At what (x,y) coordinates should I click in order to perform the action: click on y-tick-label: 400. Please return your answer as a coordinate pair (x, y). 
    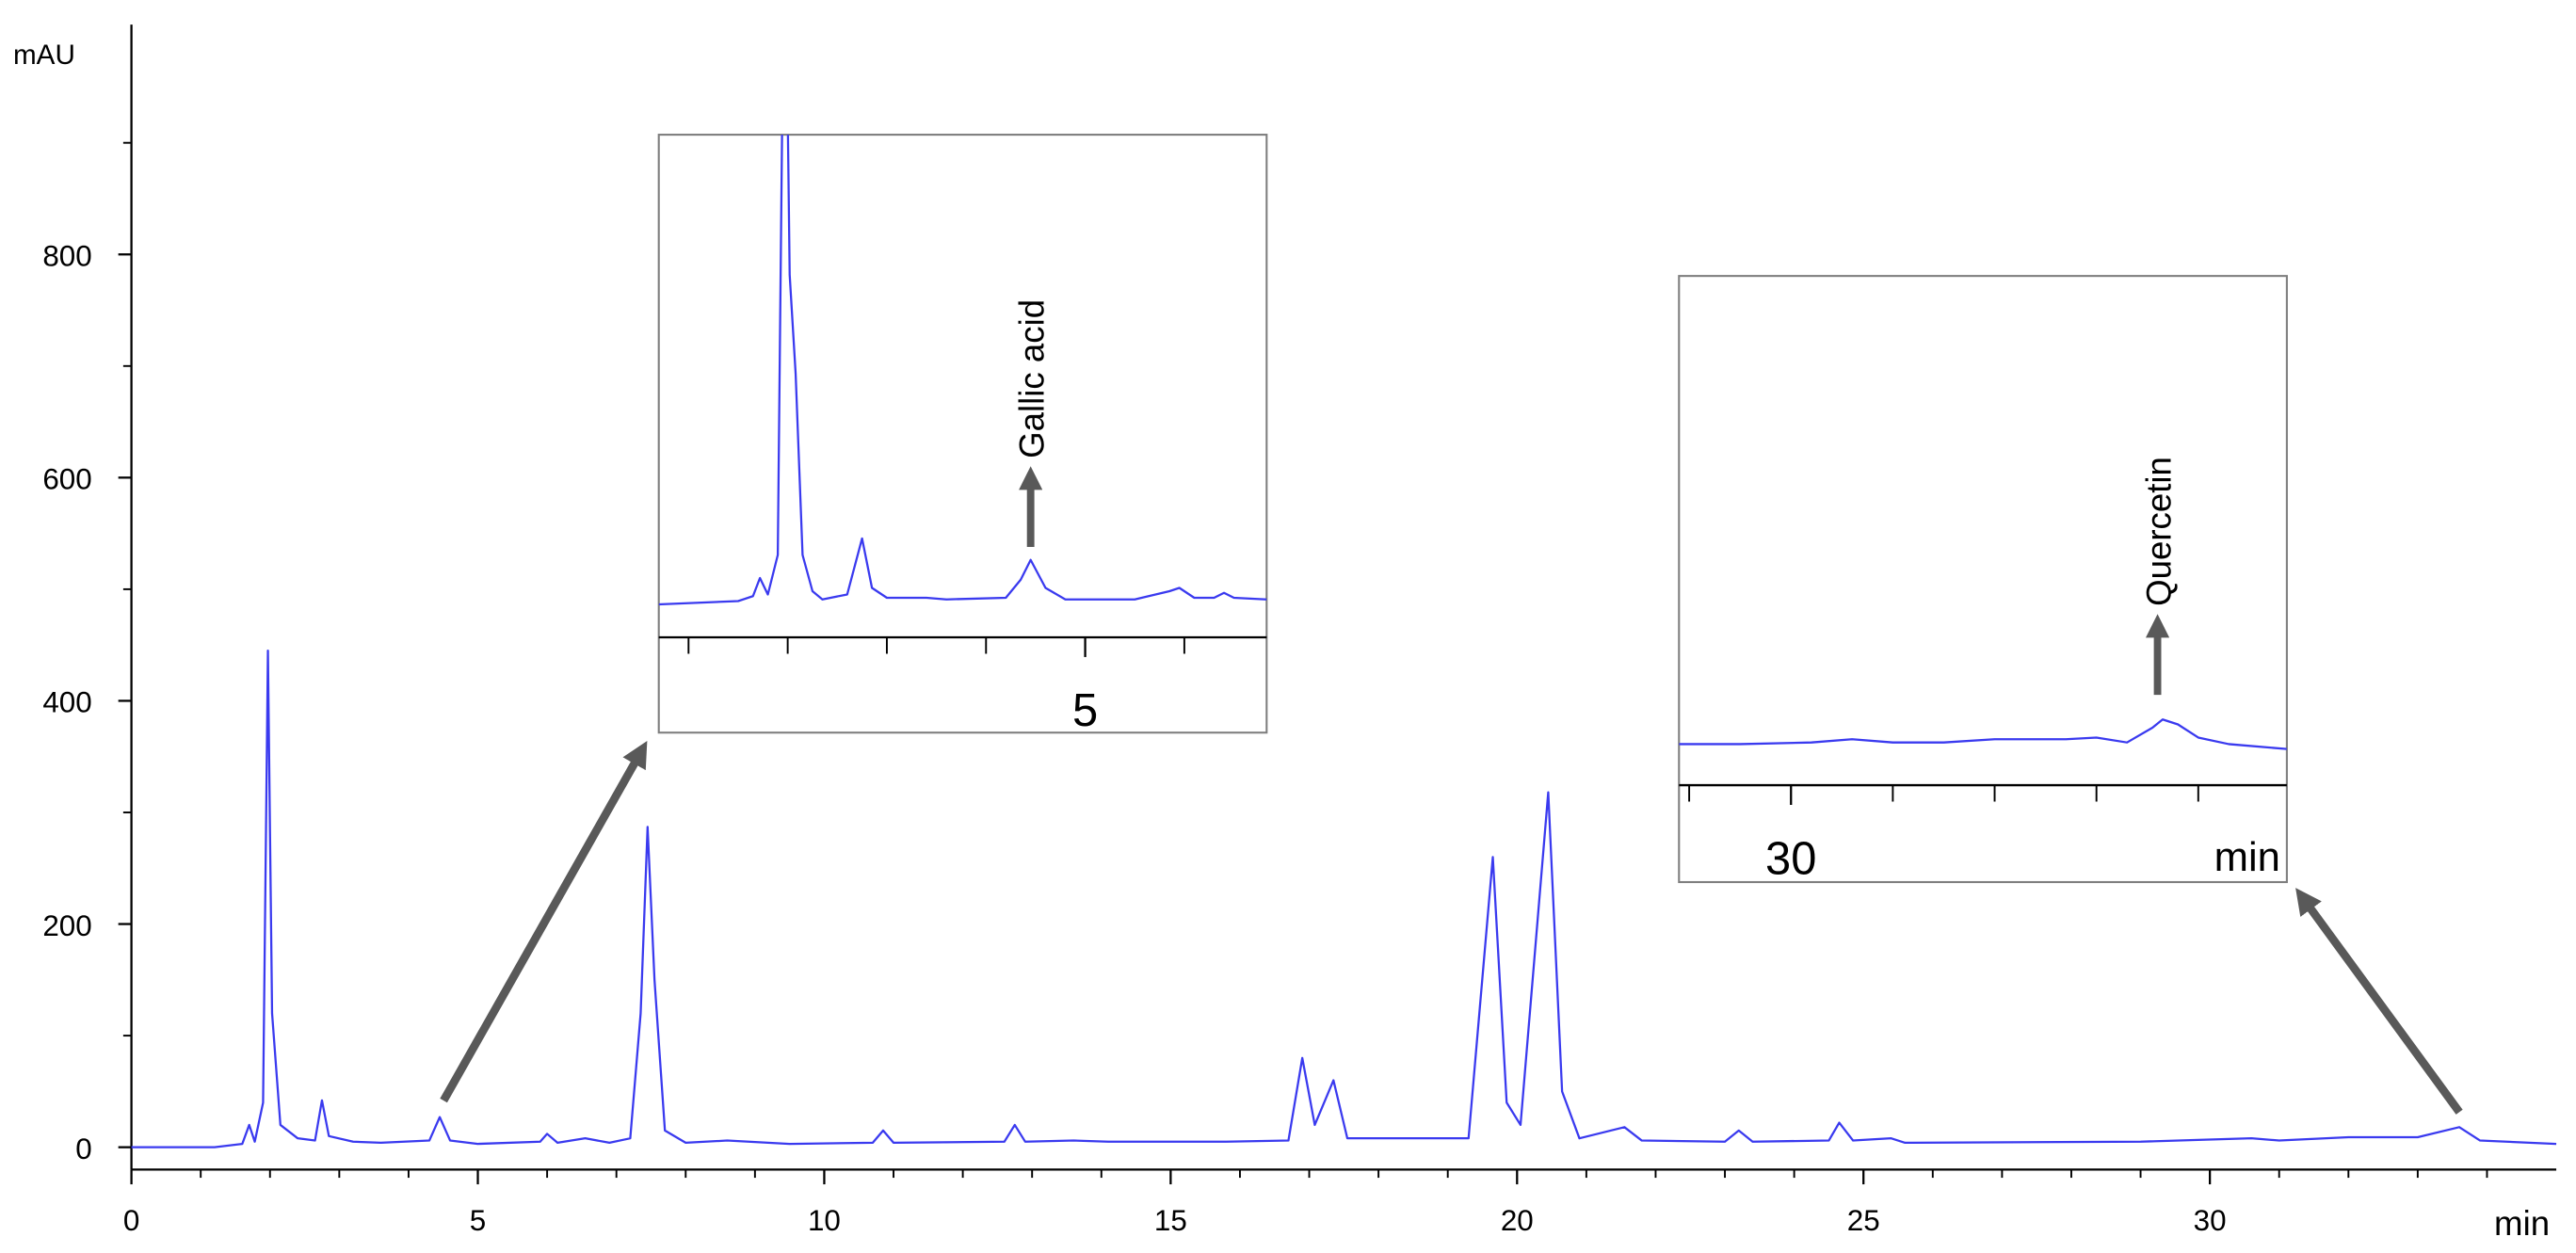
    Looking at the image, I should click on (66, 703).